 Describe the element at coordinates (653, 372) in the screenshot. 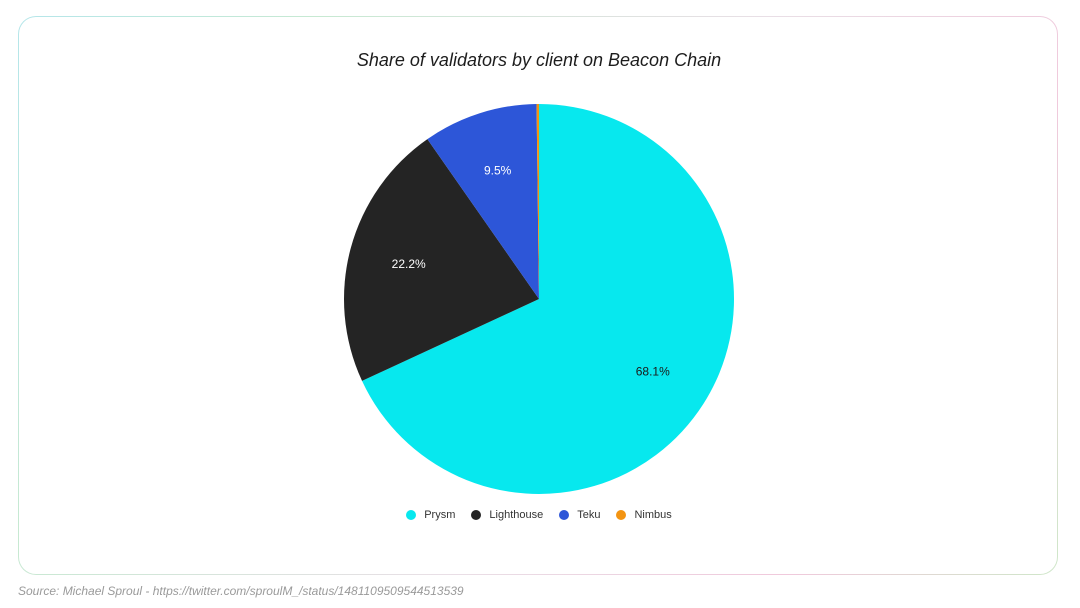

I see `slice-label-prysm: 68.1%` at that location.